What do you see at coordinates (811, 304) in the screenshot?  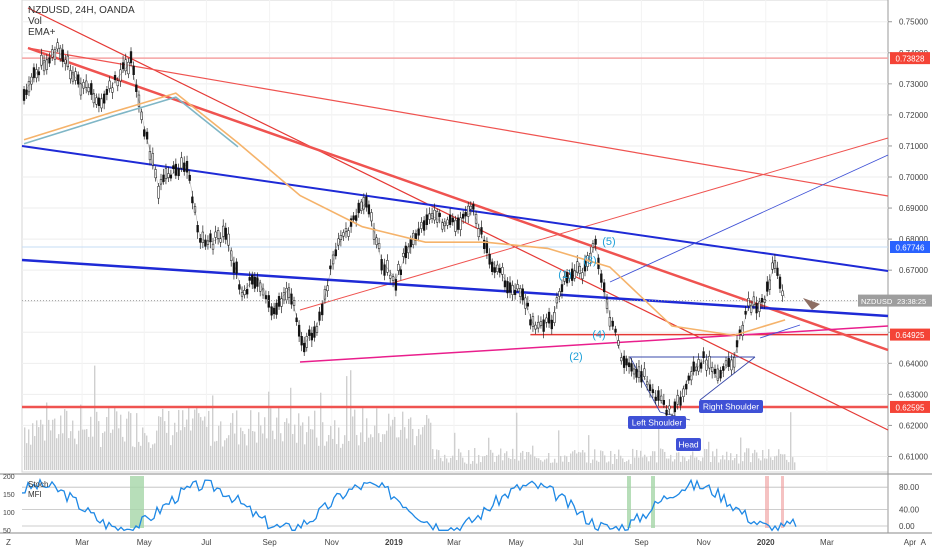 I see `forecast-arrow` at bounding box center [811, 304].